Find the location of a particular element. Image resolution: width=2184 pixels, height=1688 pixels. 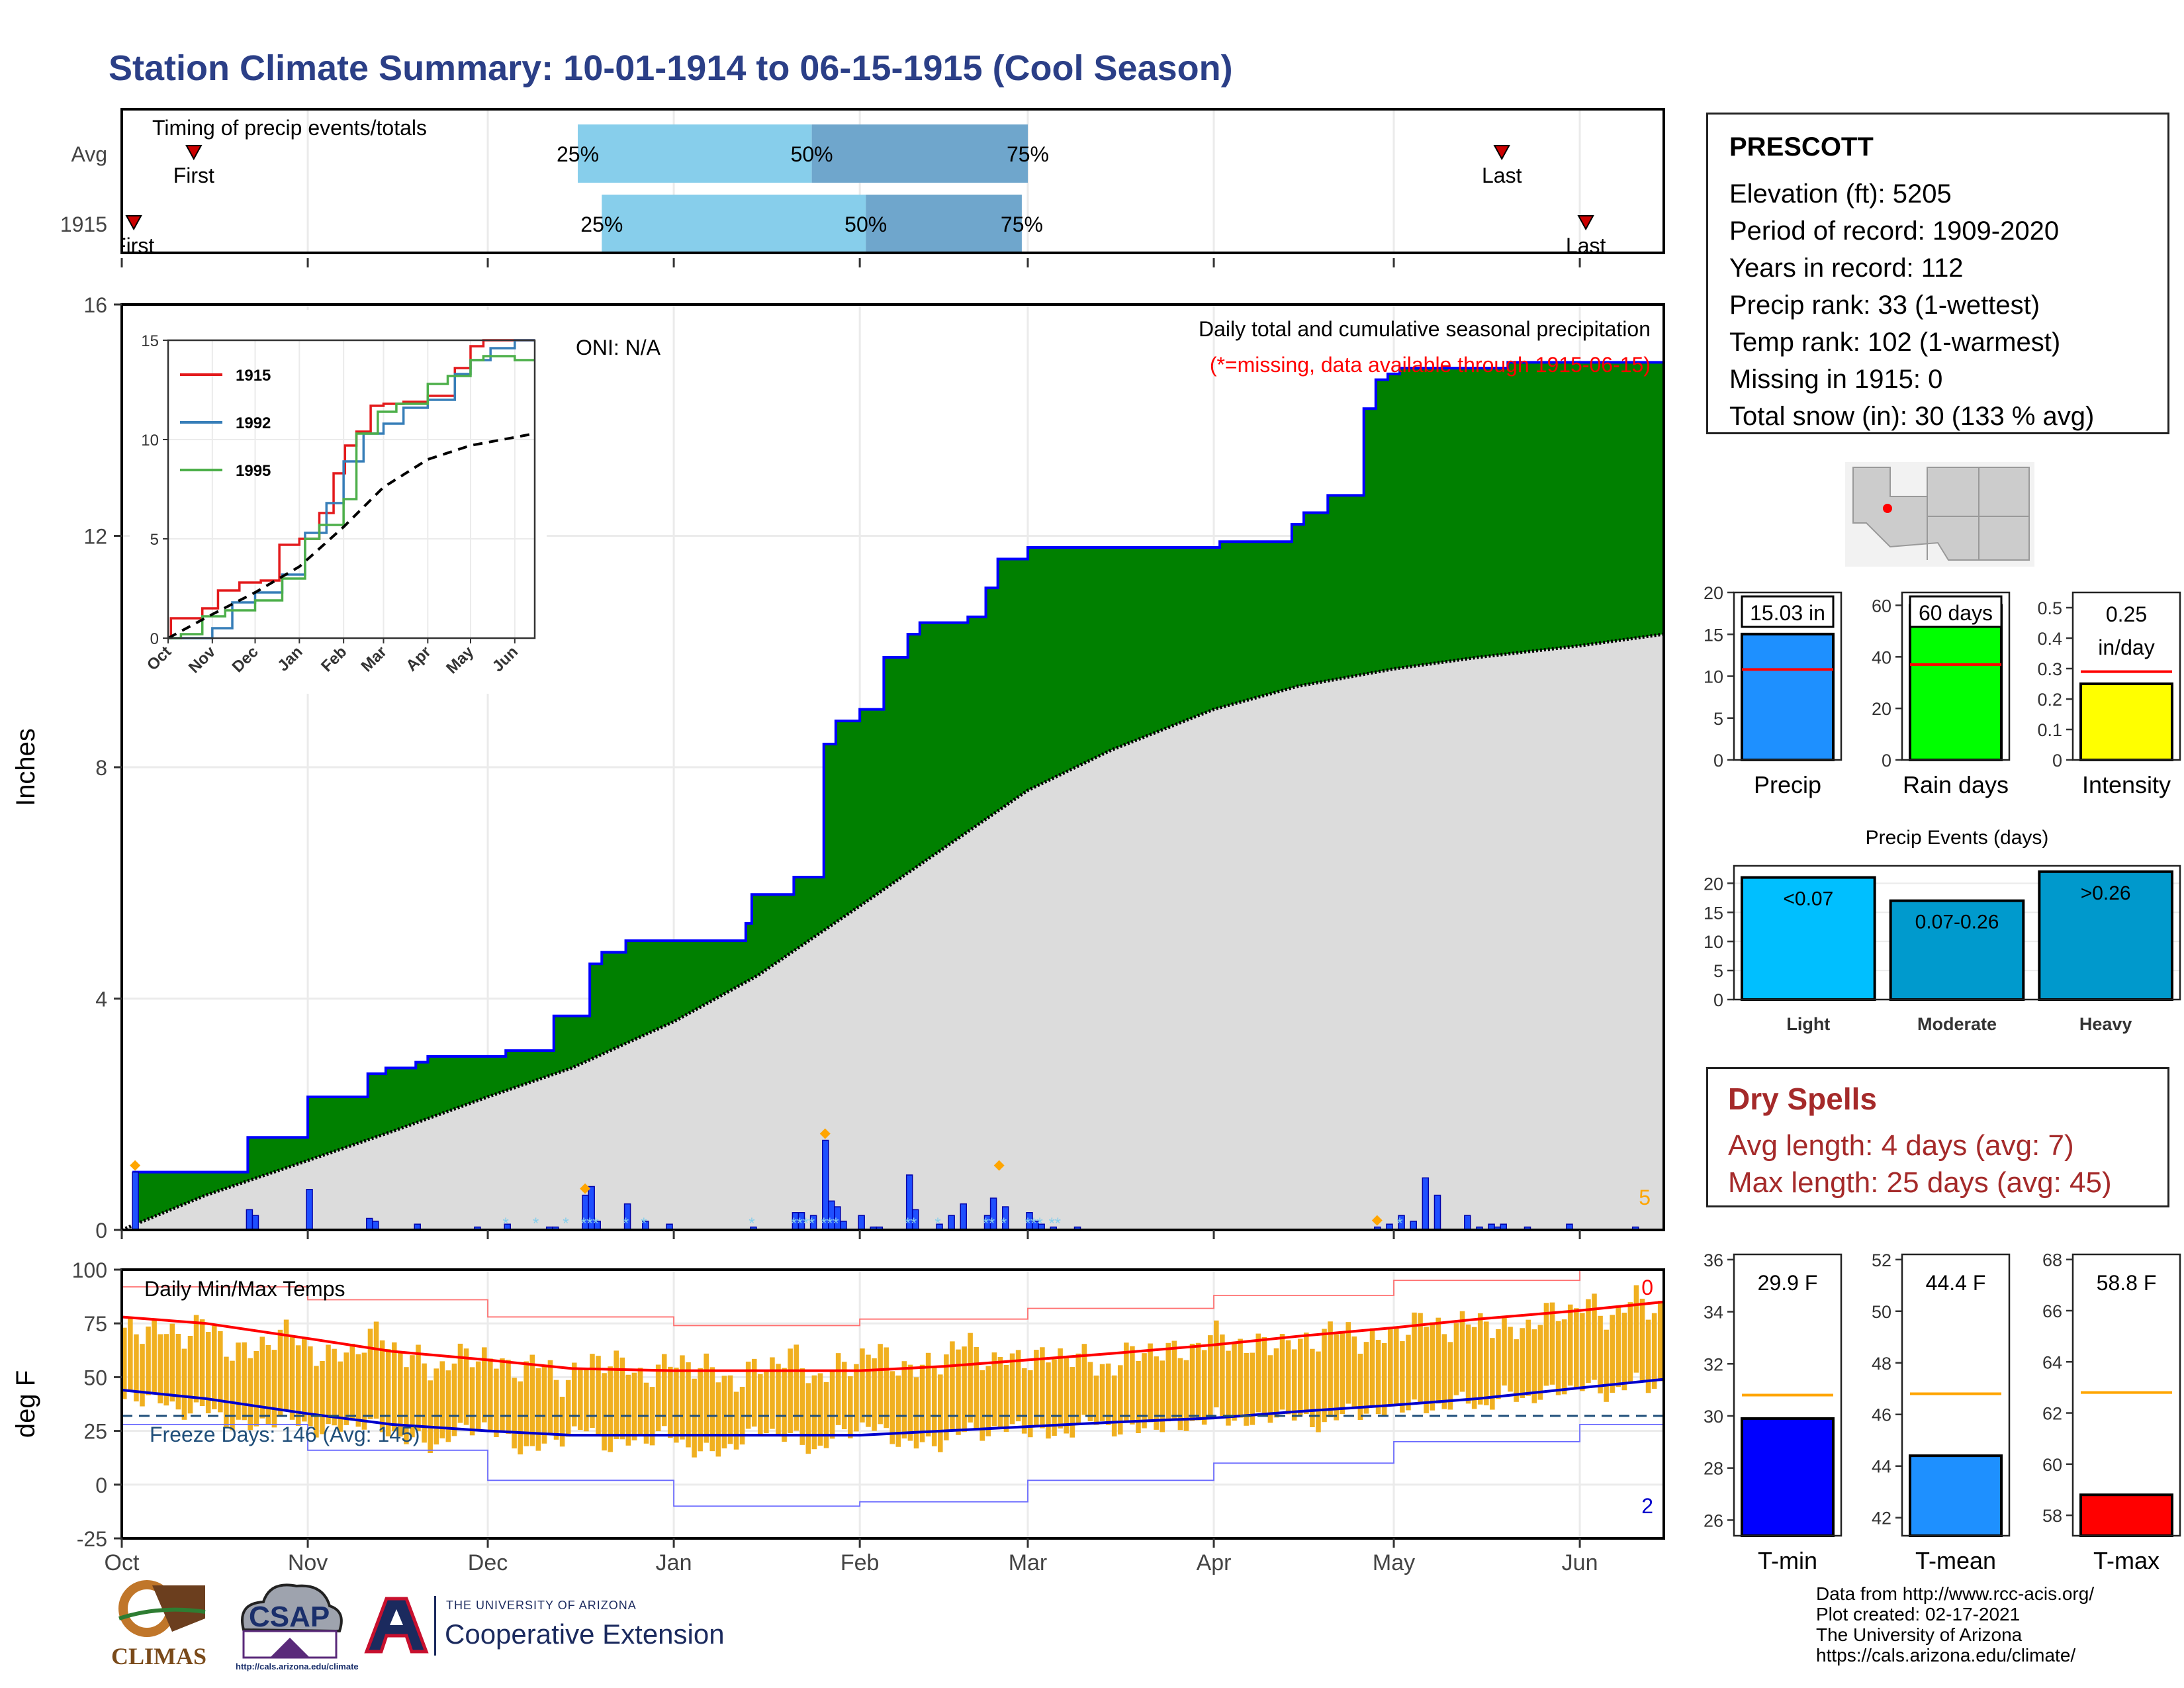

summary-ytick-label: 40 is located at coordinates (1881, 657).